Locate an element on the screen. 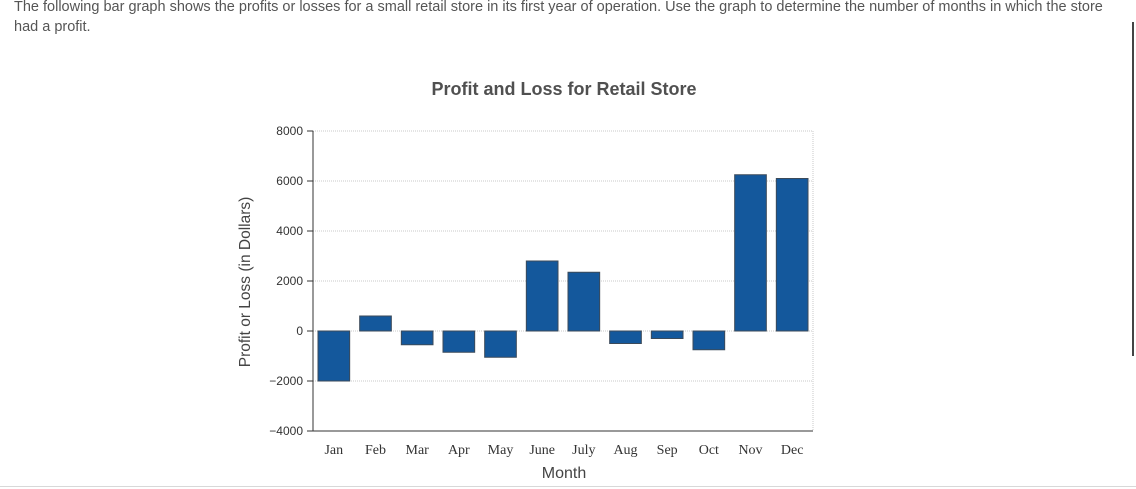 The height and width of the screenshot is (489, 1136). scrollbar-track is located at coordinates (1133, 189).